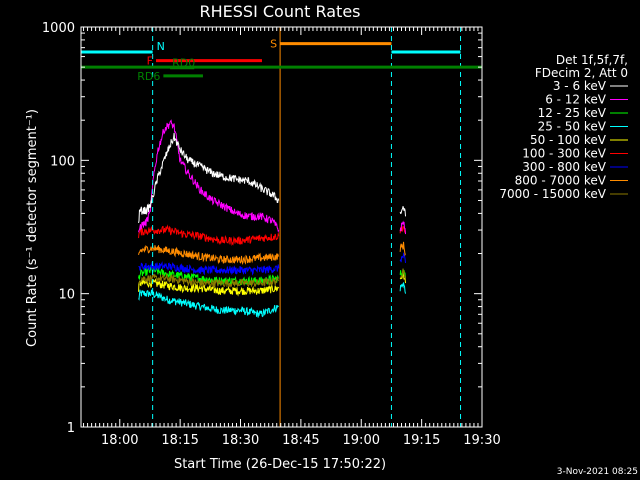  Describe the element at coordinates (66, 295) in the screenshot. I see `y-tick-label: 10` at that location.